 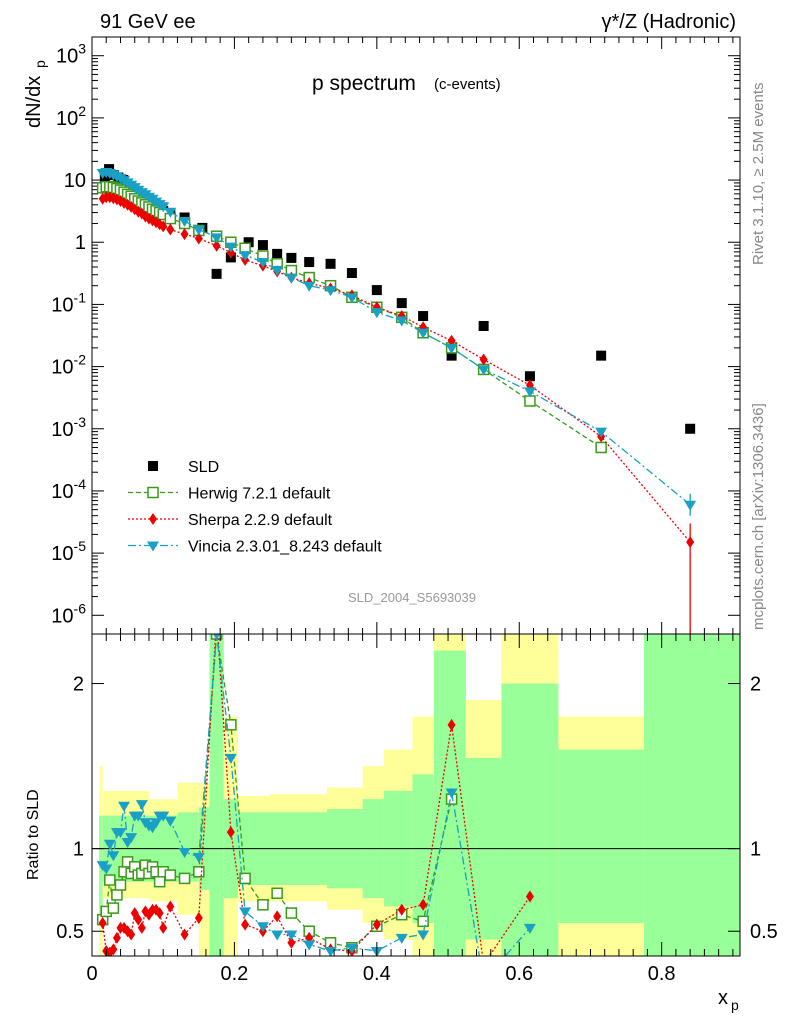 What do you see at coordinates (153, 466) in the screenshot?
I see `legend-marker-sld` at bounding box center [153, 466].